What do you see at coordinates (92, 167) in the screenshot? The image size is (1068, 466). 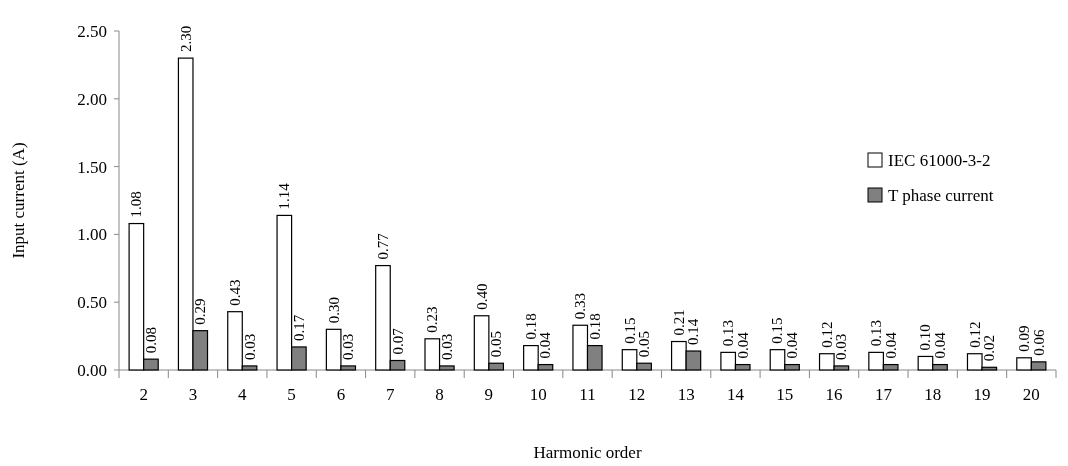 I see `y-tick-label: 1.50` at bounding box center [92, 167].